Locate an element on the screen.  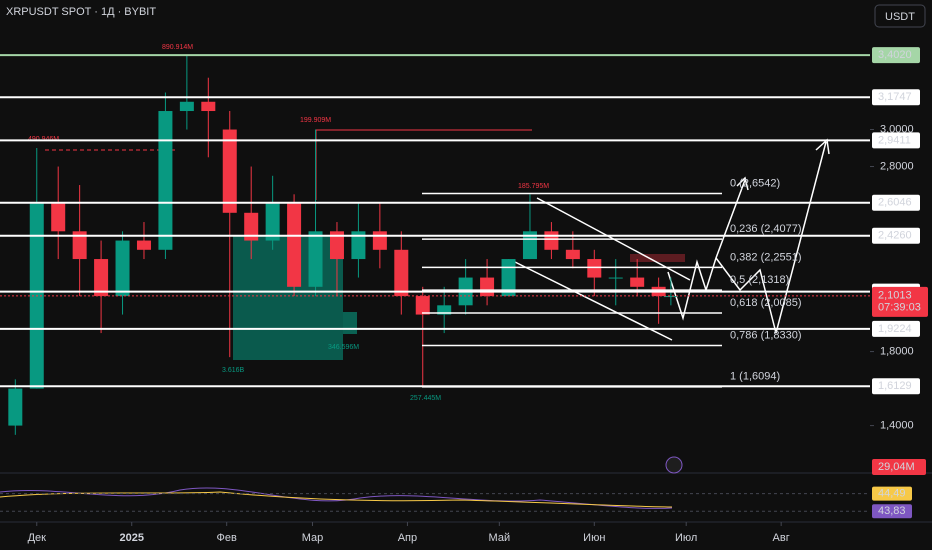
level-label: 2,9411 is located at coordinates (894, 140).